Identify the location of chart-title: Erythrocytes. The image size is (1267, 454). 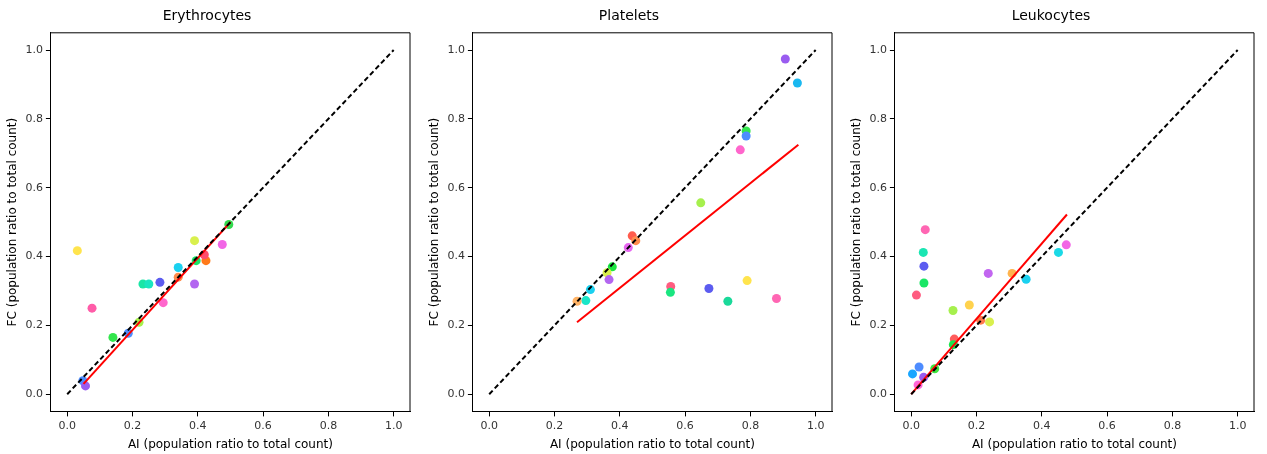
(207, 15).